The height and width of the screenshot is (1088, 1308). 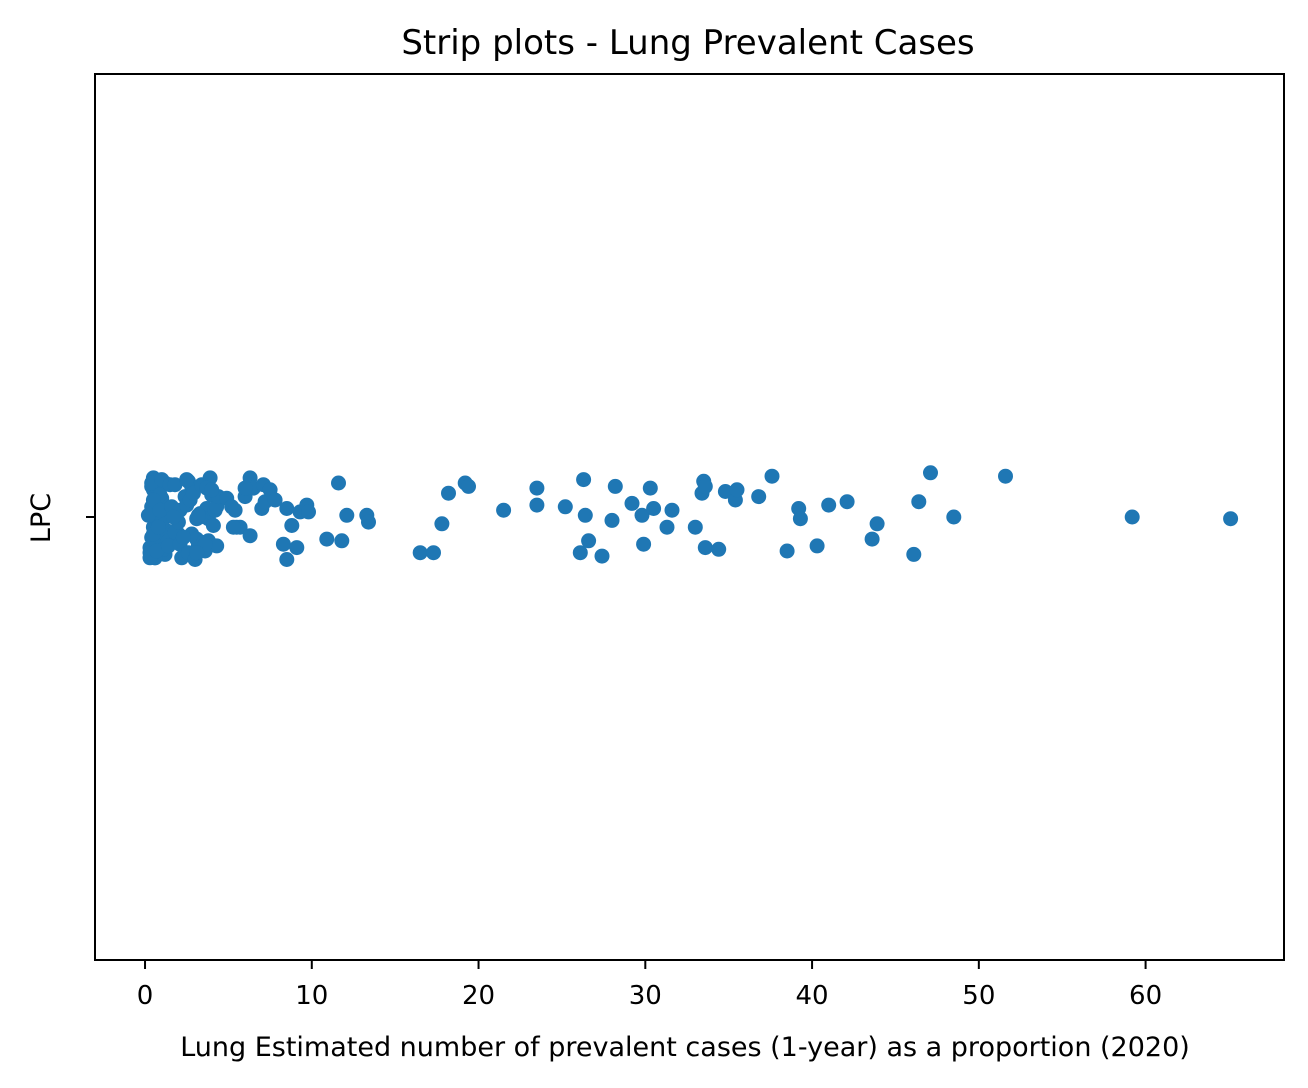 I want to click on x-tick-label: 50, so click(x=978, y=996).